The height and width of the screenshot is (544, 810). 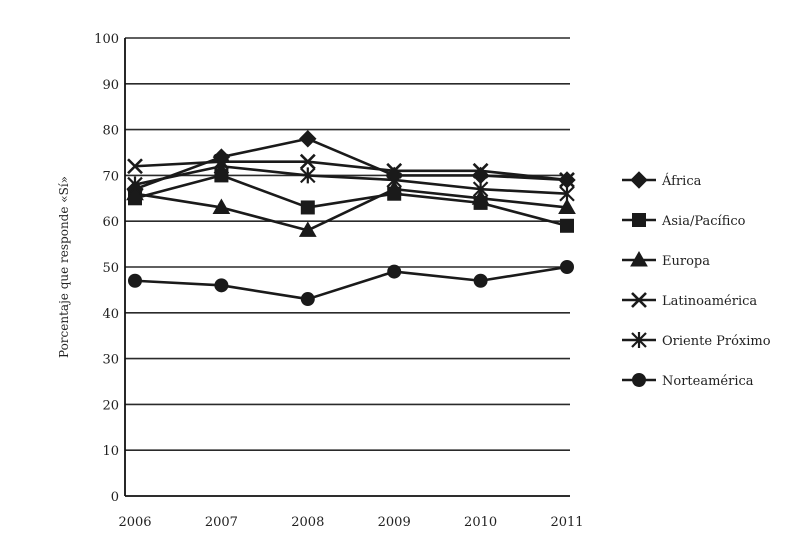 What do you see at coordinates (110, 451) in the screenshot?
I see `y-tick-label: 10` at bounding box center [110, 451].